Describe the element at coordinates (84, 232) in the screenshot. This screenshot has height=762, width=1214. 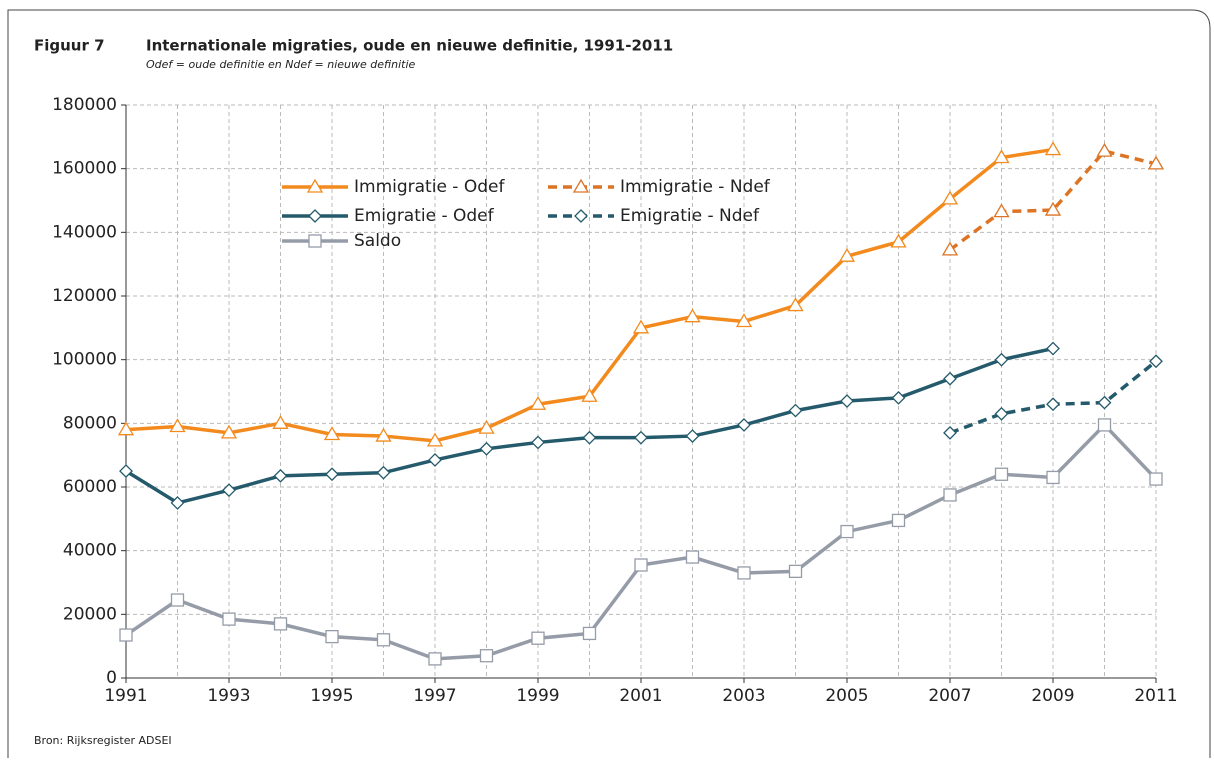
I see `y-tick-label: 140000` at that location.